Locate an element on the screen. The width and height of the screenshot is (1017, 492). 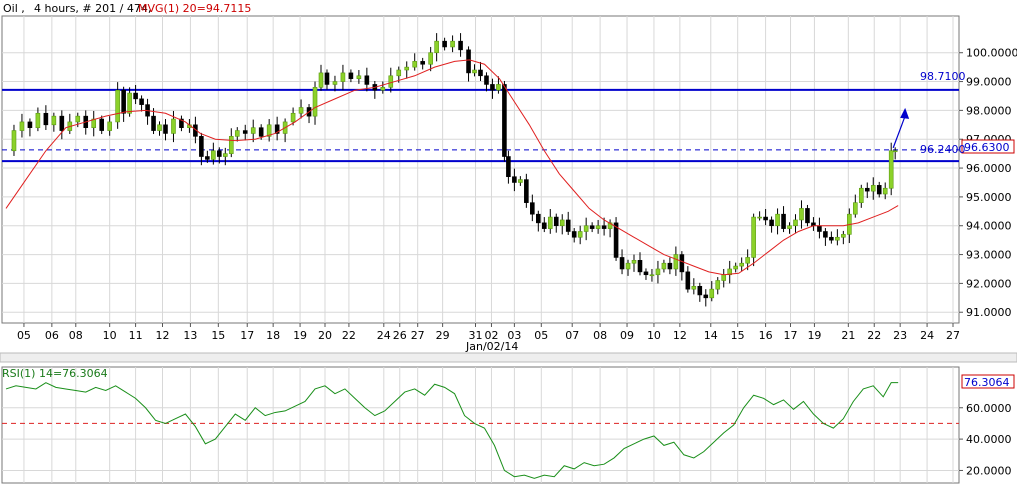
x-tick-label: 17 is located at coordinates (791, 335).